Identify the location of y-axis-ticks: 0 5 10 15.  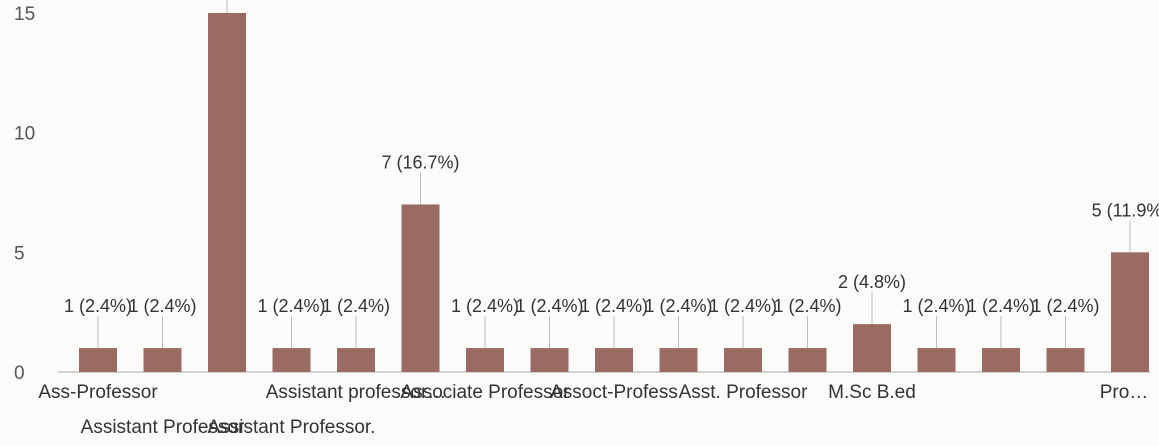
(24, 194).